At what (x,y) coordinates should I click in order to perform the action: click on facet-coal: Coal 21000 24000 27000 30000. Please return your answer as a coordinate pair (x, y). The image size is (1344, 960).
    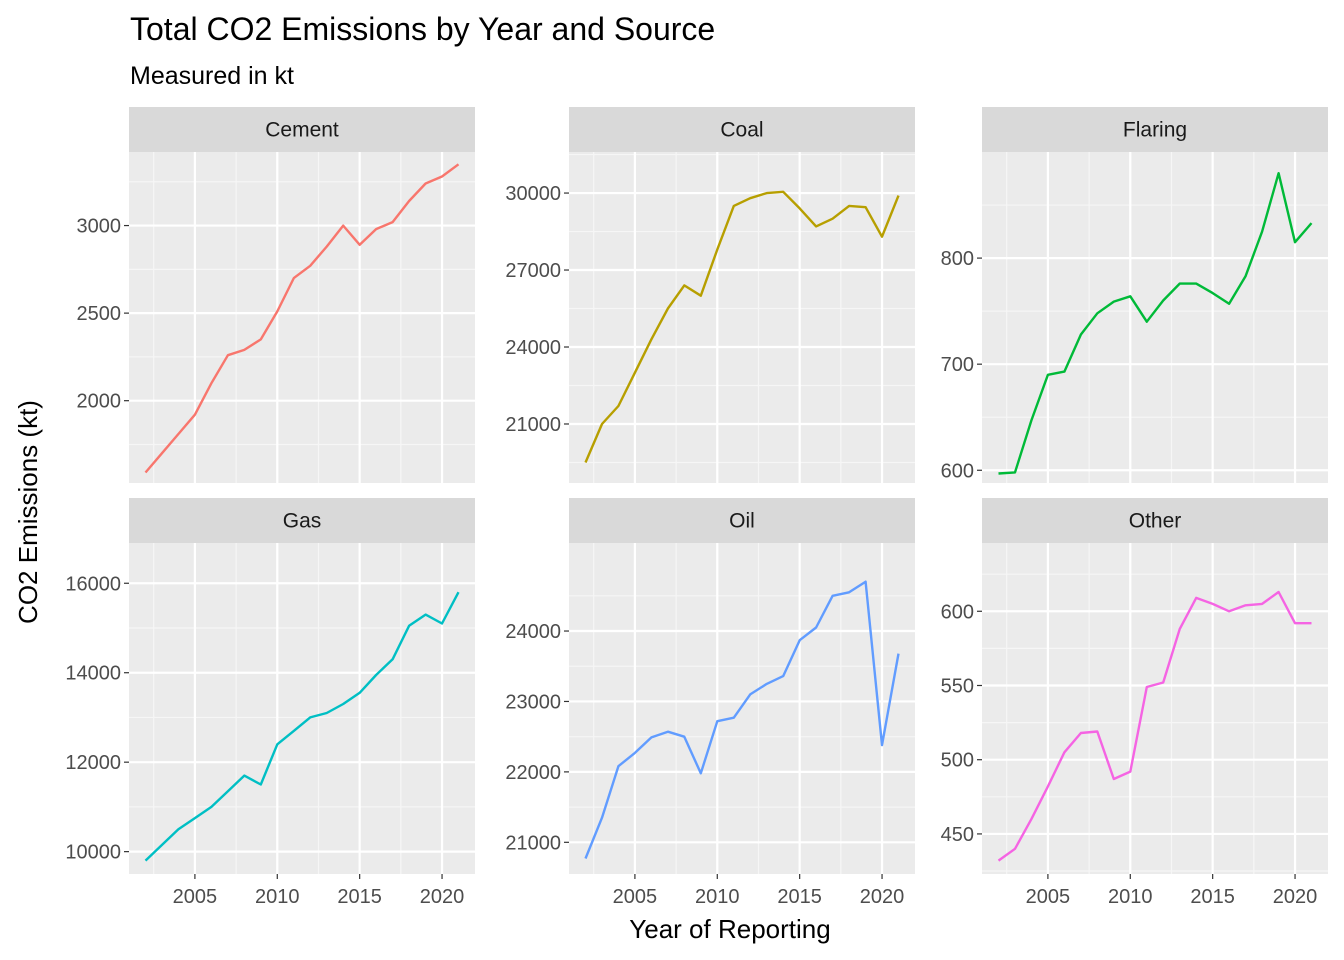
    Looking at the image, I should click on (710, 295).